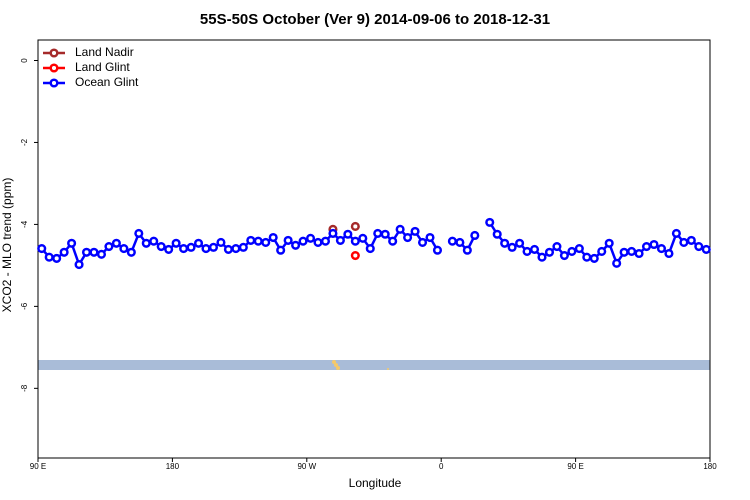 The image size is (750, 500). What do you see at coordinates (102, 67) in the screenshot?
I see `legend-label: Land Glint` at bounding box center [102, 67].